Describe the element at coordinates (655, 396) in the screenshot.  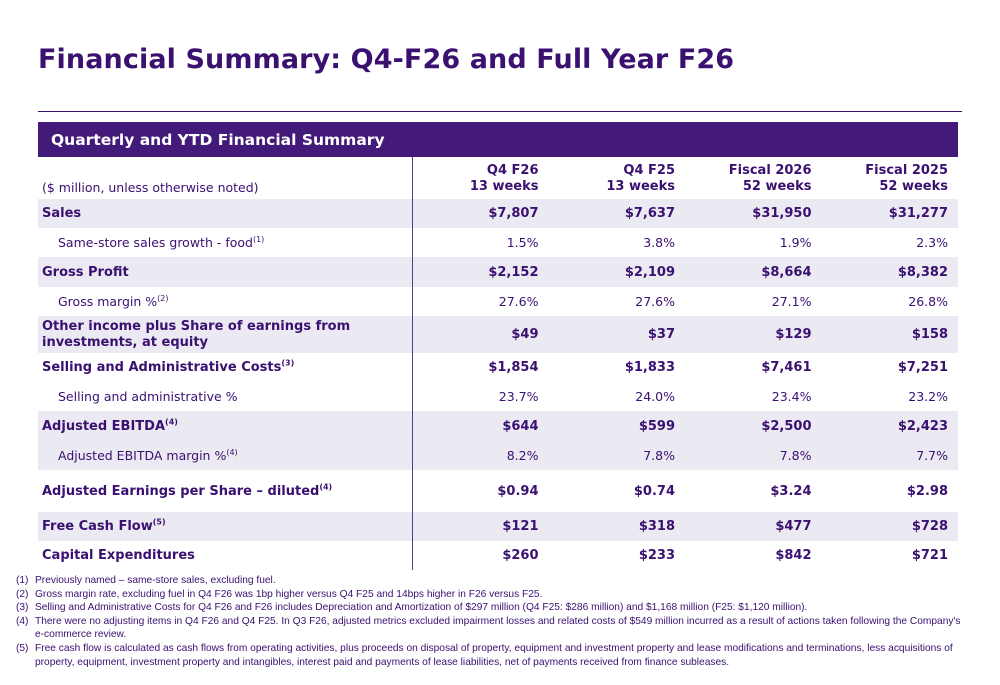
I see `cell-value: 24.0%` at that location.